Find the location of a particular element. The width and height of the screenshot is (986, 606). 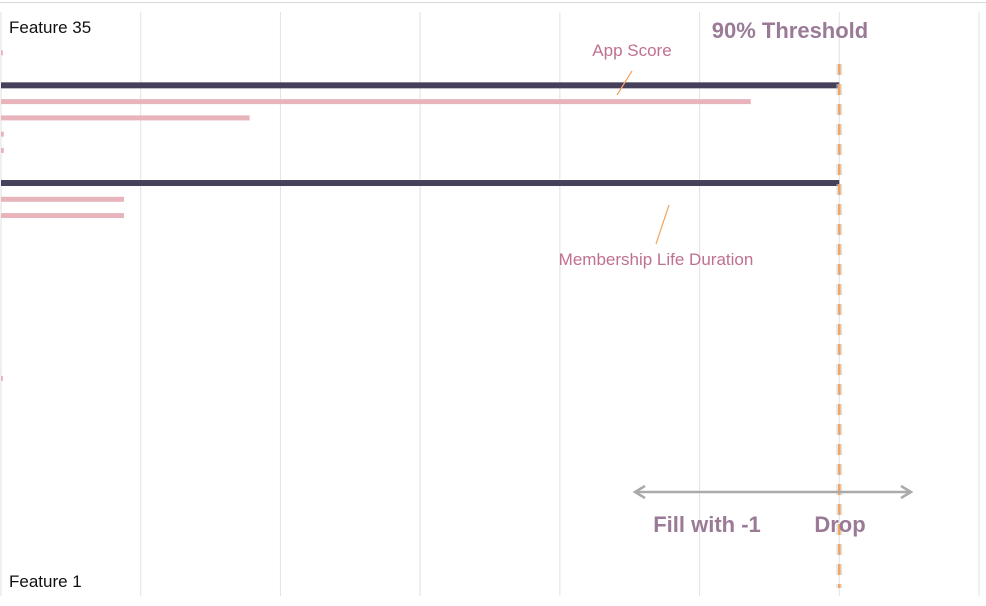

zone-label-drop: Drop is located at coordinates (839, 524).